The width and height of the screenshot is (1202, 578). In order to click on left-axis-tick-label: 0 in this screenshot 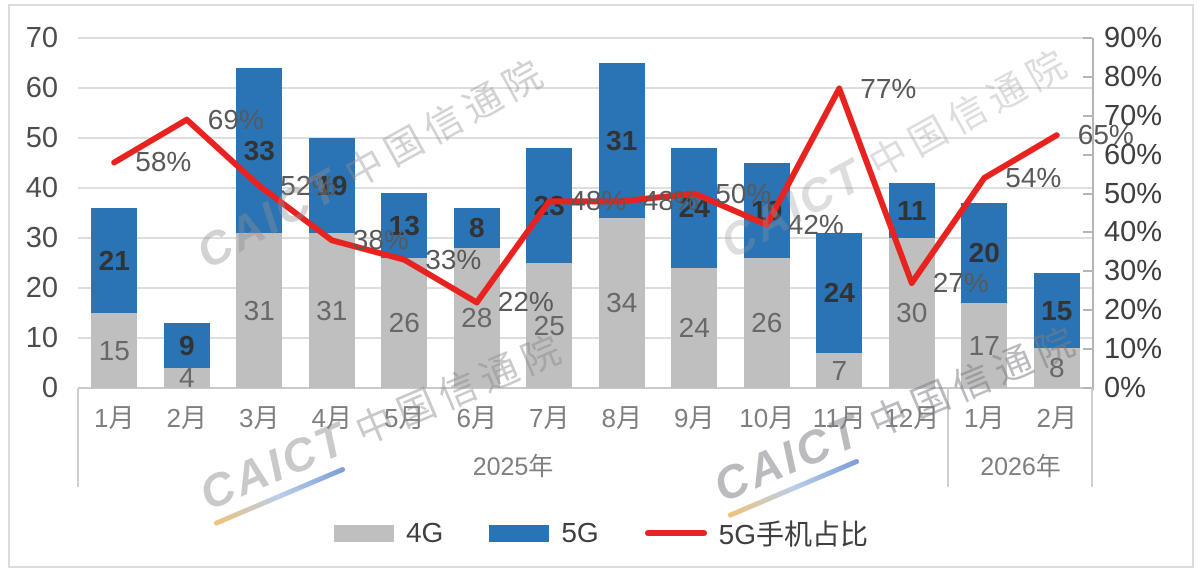, I will do `click(49, 388)`.